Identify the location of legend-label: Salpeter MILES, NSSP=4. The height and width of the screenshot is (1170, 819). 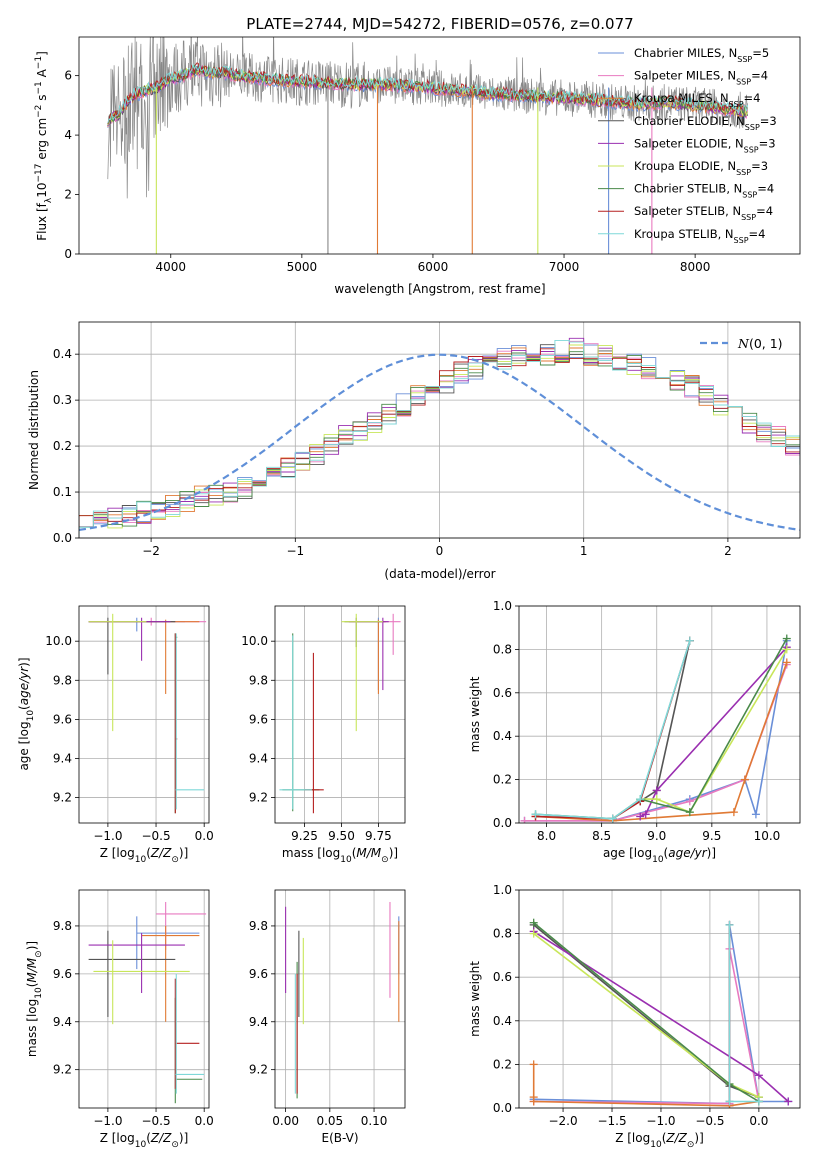
(701, 78).